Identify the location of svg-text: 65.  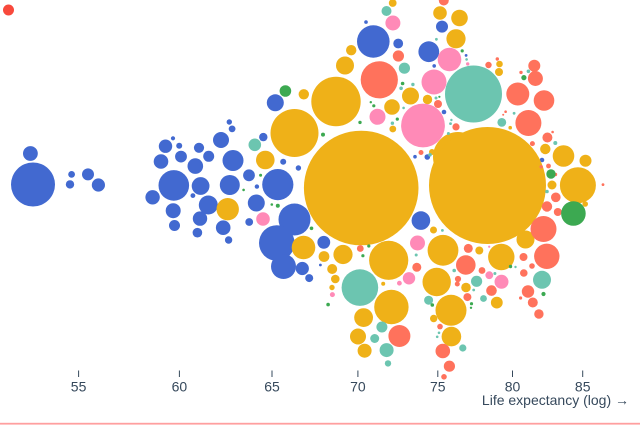
(272, 387).